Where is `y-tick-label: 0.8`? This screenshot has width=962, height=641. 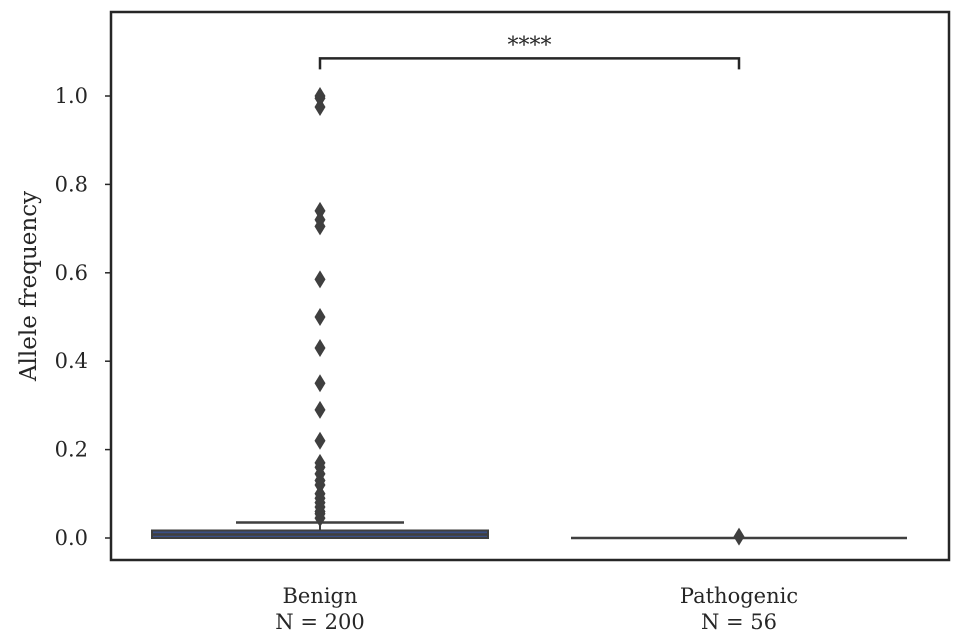
y-tick-label: 0.8 is located at coordinates (71, 184).